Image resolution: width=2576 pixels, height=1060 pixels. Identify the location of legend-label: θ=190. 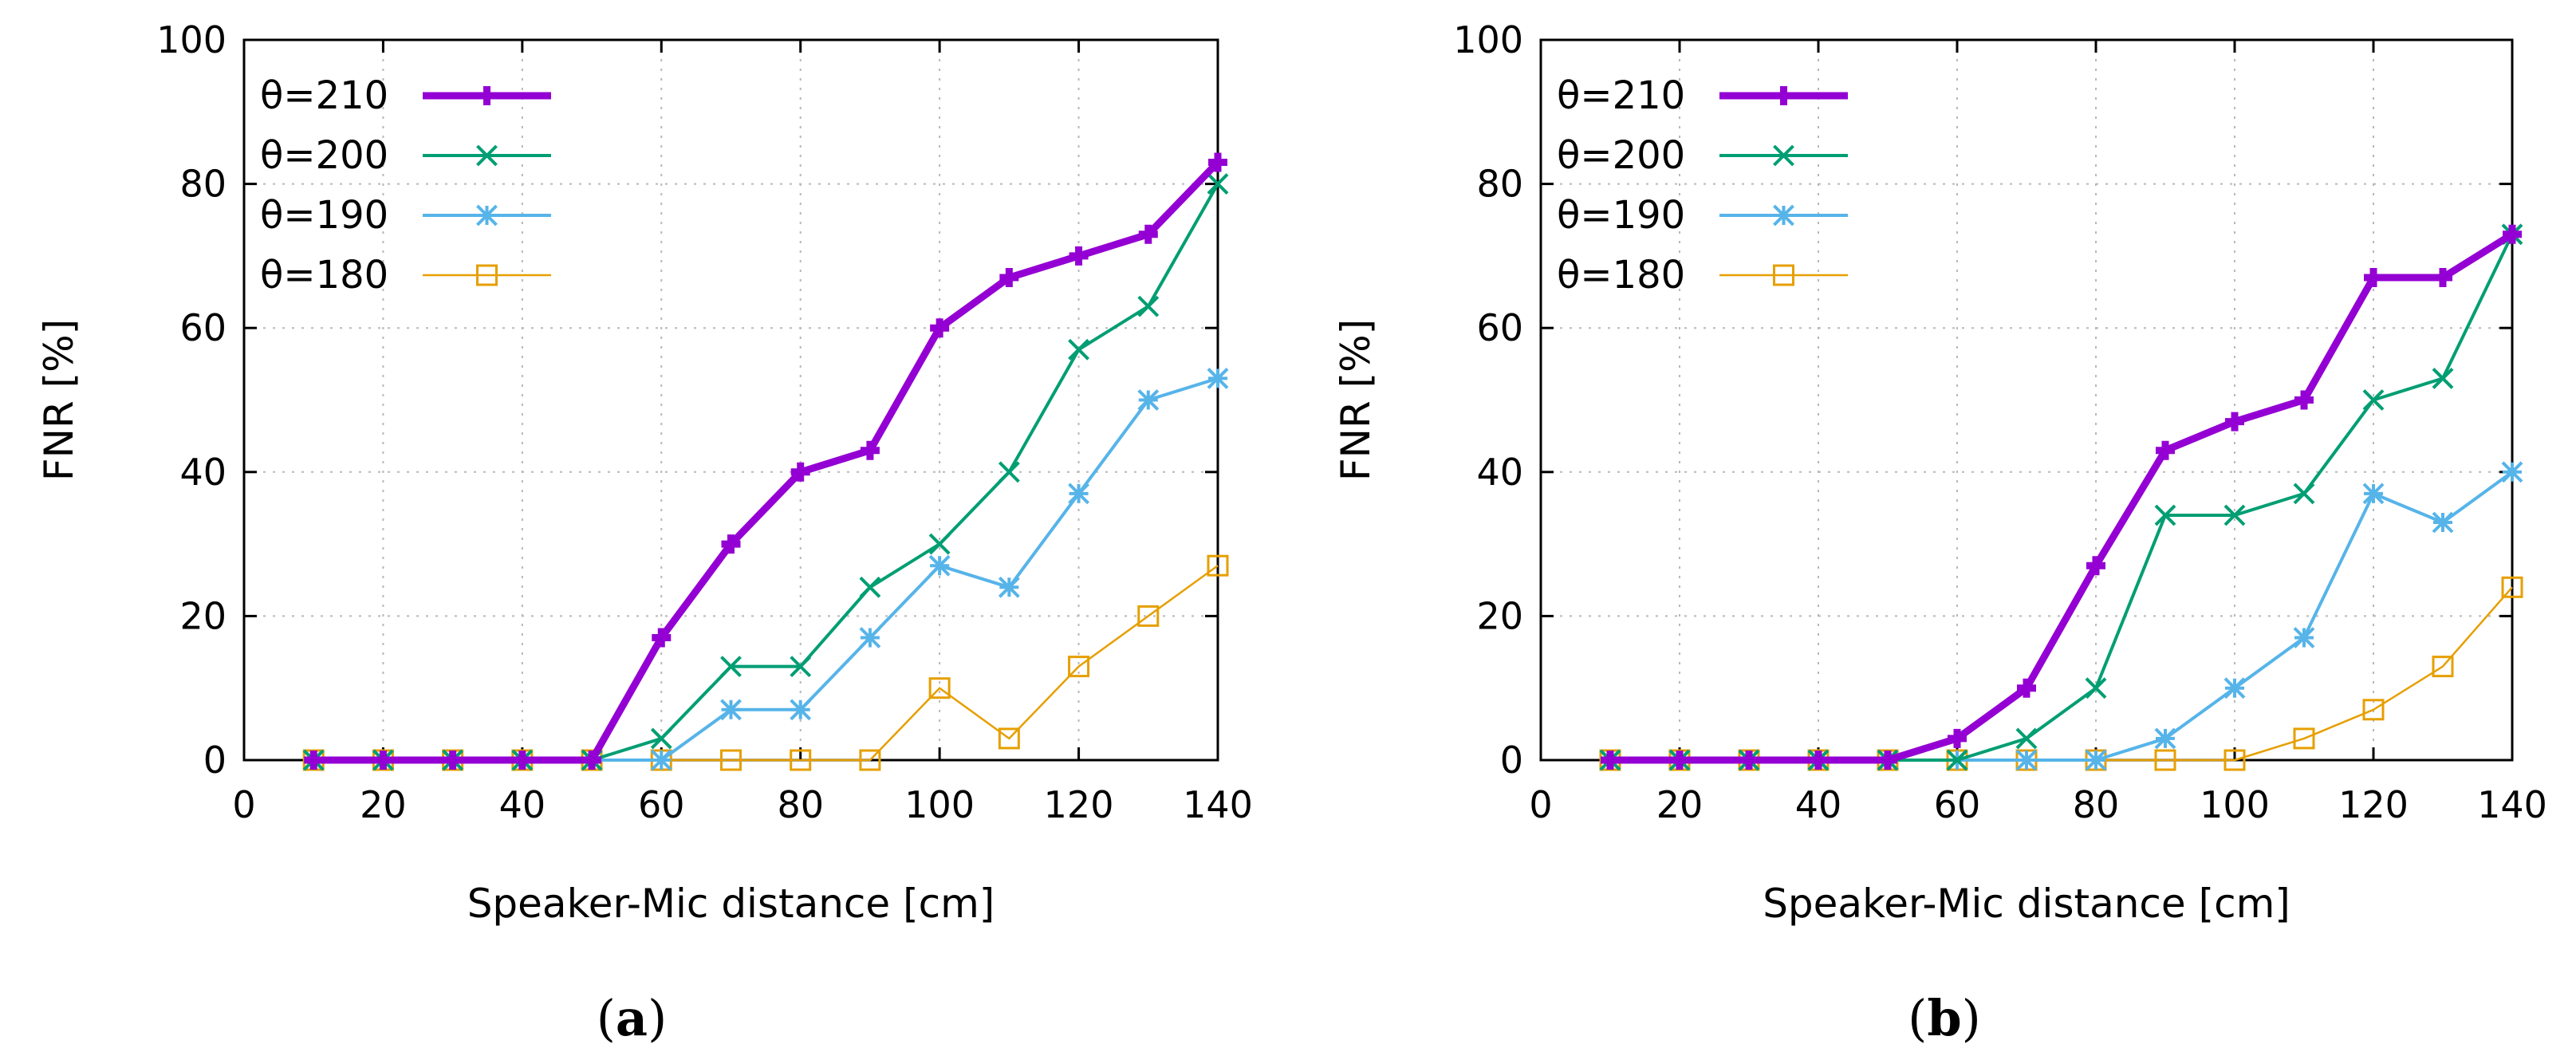
(324, 216).